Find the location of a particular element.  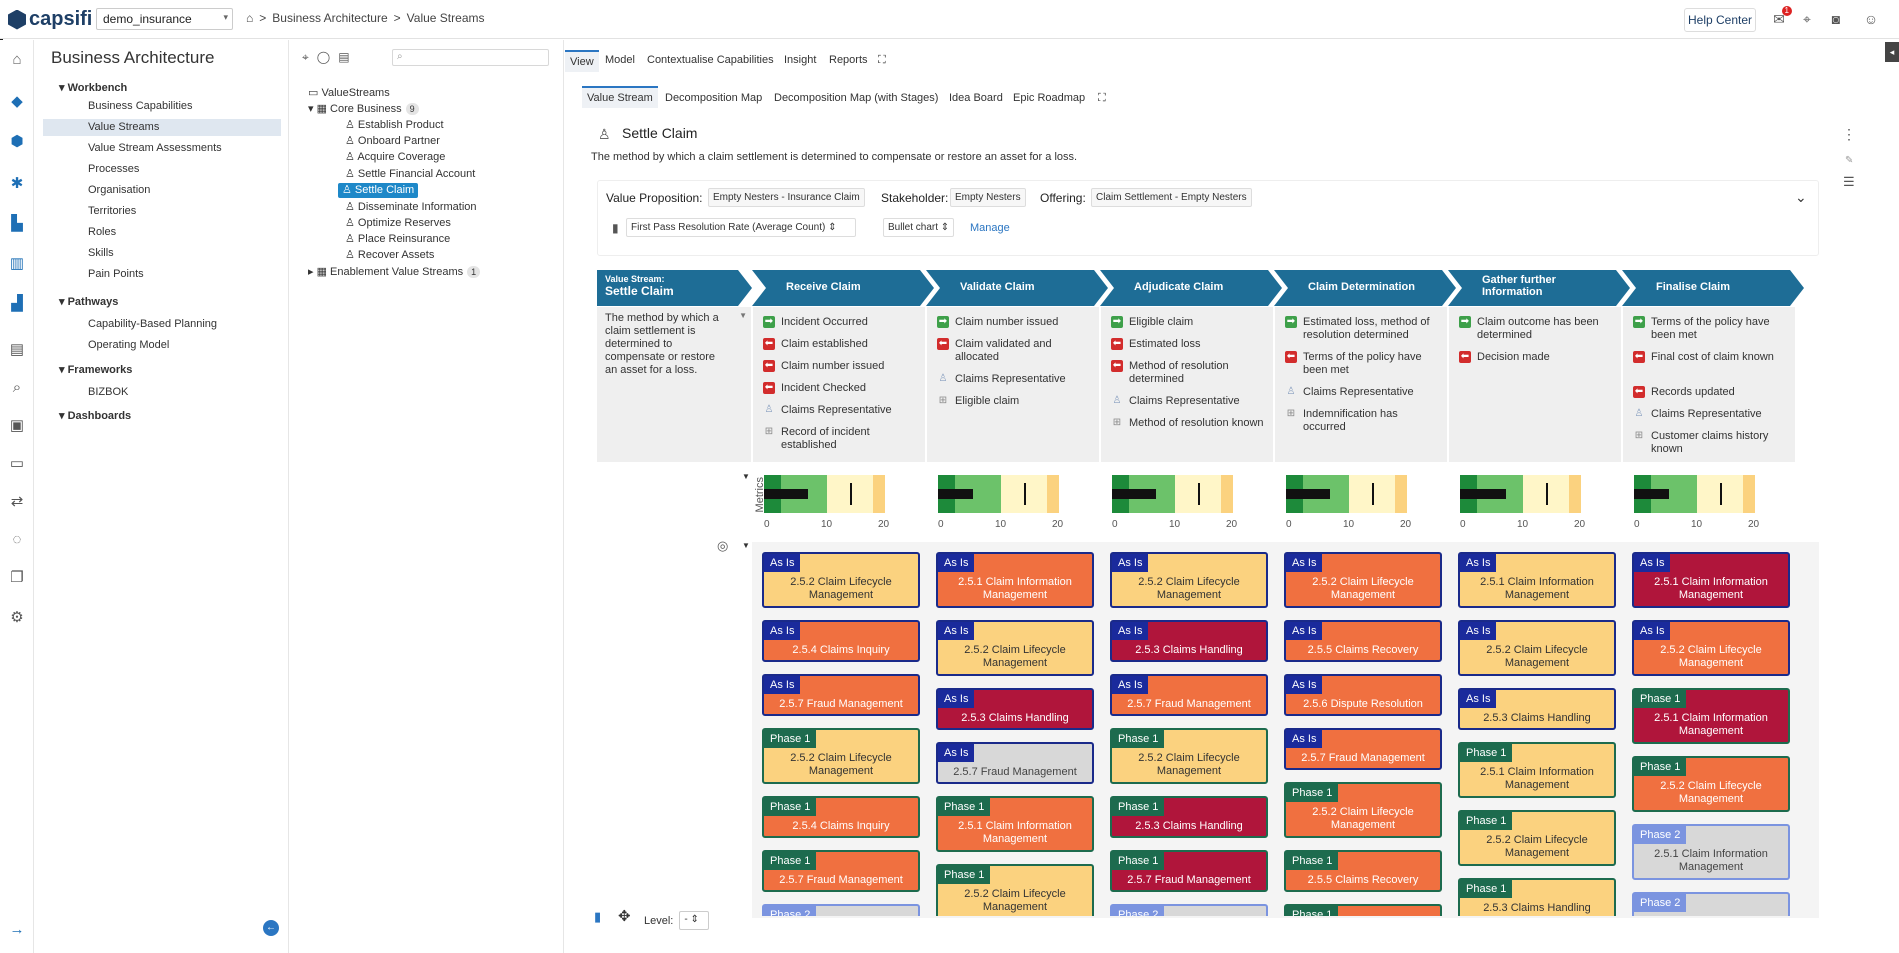

module-icon-2: ⬢ is located at coordinates (17, 141).